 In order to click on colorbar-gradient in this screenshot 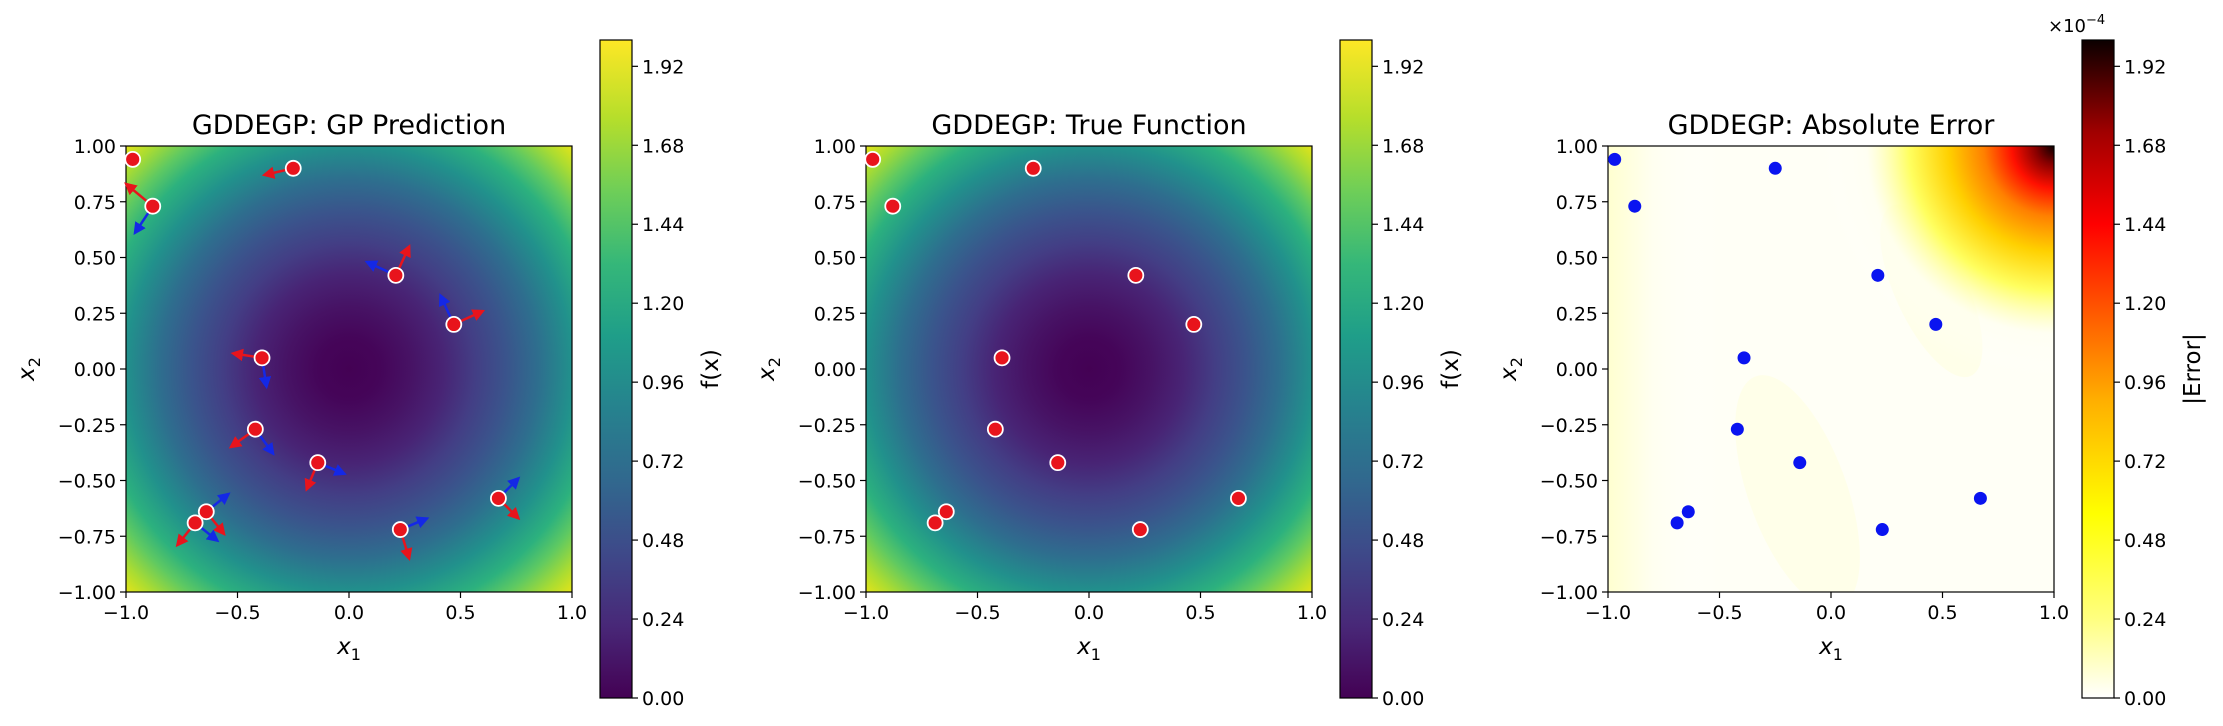, I will do `click(2098, 369)`.